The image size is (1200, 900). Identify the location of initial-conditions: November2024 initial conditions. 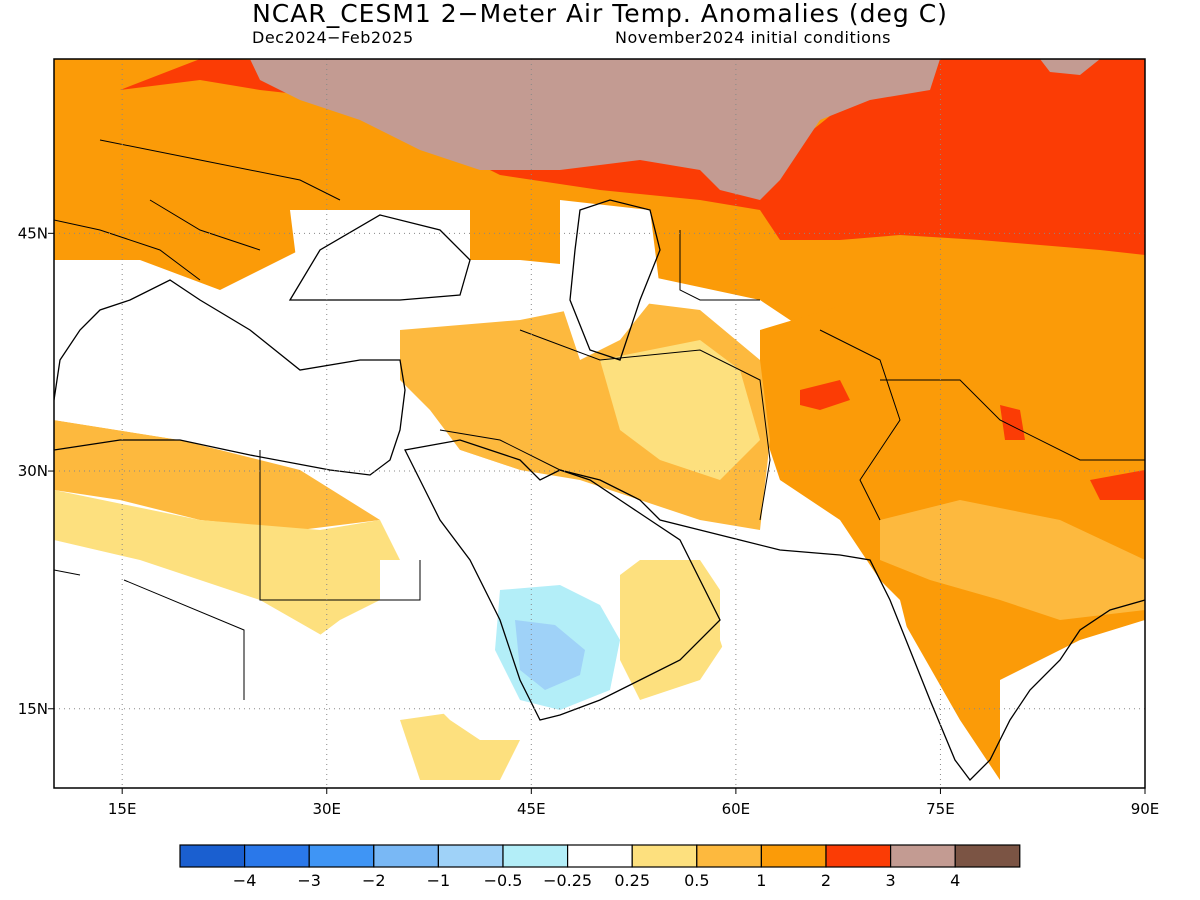
(753, 37).